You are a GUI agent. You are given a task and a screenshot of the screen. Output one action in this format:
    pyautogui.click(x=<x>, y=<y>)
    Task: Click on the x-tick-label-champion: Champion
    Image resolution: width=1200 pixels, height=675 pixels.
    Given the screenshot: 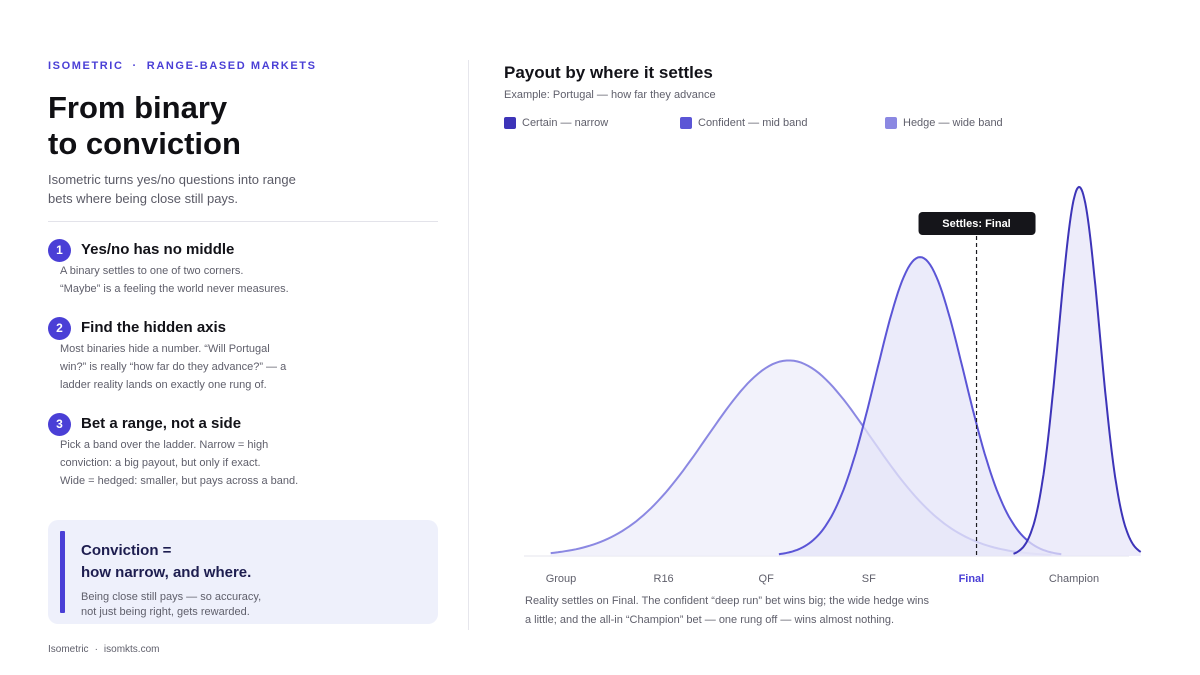 What is the action you would take?
    pyautogui.click(x=1074, y=579)
    